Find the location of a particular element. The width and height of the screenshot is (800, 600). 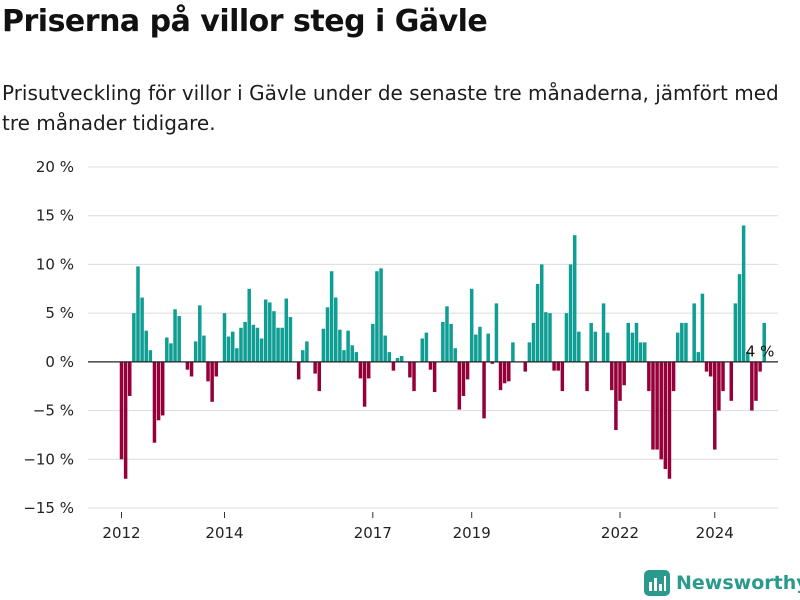

x-tick-label: 2012 is located at coordinates (121, 533).